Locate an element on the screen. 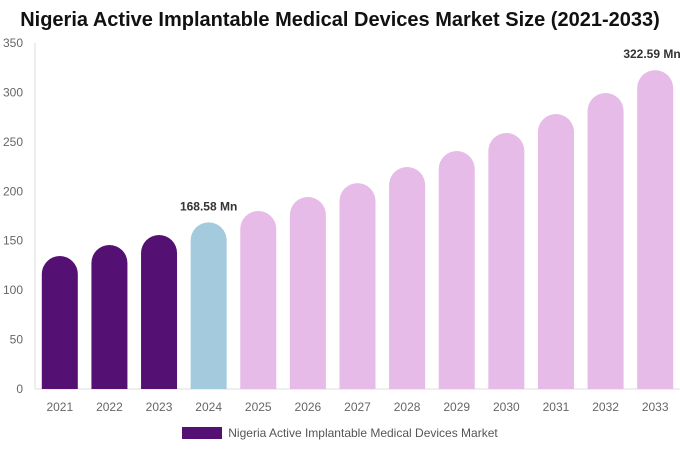 The width and height of the screenshot is (680, 450). x-tick-label: 2022 is located at coordinates (109, 407).